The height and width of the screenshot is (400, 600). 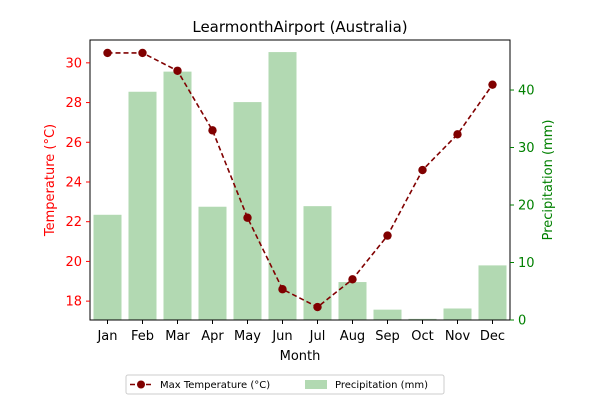 What do you see at coordinates (492, 292) in the screenshot?
I see `precip-bar-dec` at bounding box center [492, 292].